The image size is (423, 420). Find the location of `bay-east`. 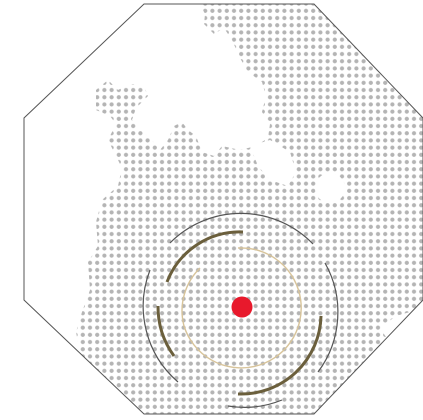

bay-east is located at coordinates (273, 163).